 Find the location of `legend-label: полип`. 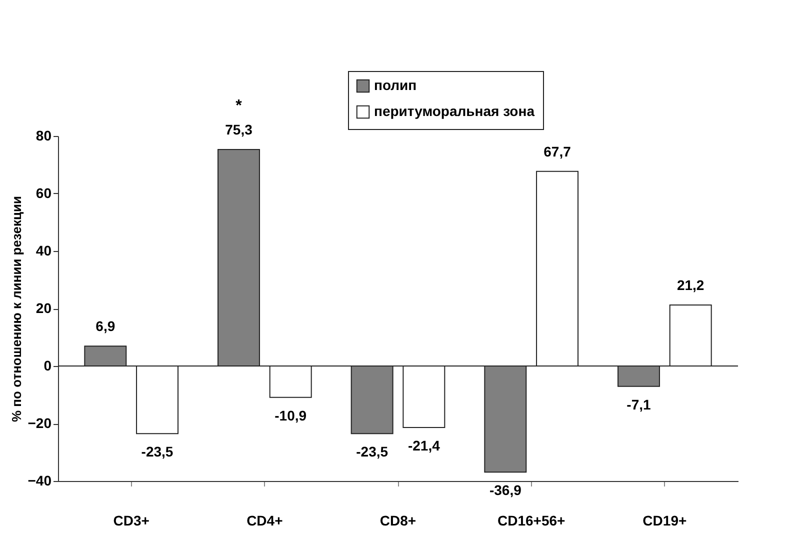

legend-label: полип is located at coordinates (395, 85).